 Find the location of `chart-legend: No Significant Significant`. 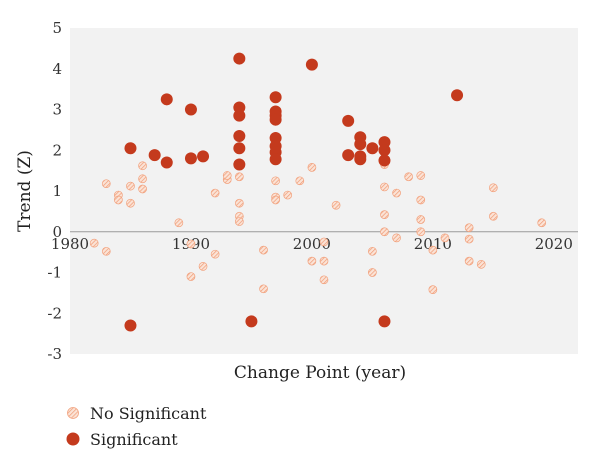

chart-legend: No Significant Significant is located at coordinates (136, 426).